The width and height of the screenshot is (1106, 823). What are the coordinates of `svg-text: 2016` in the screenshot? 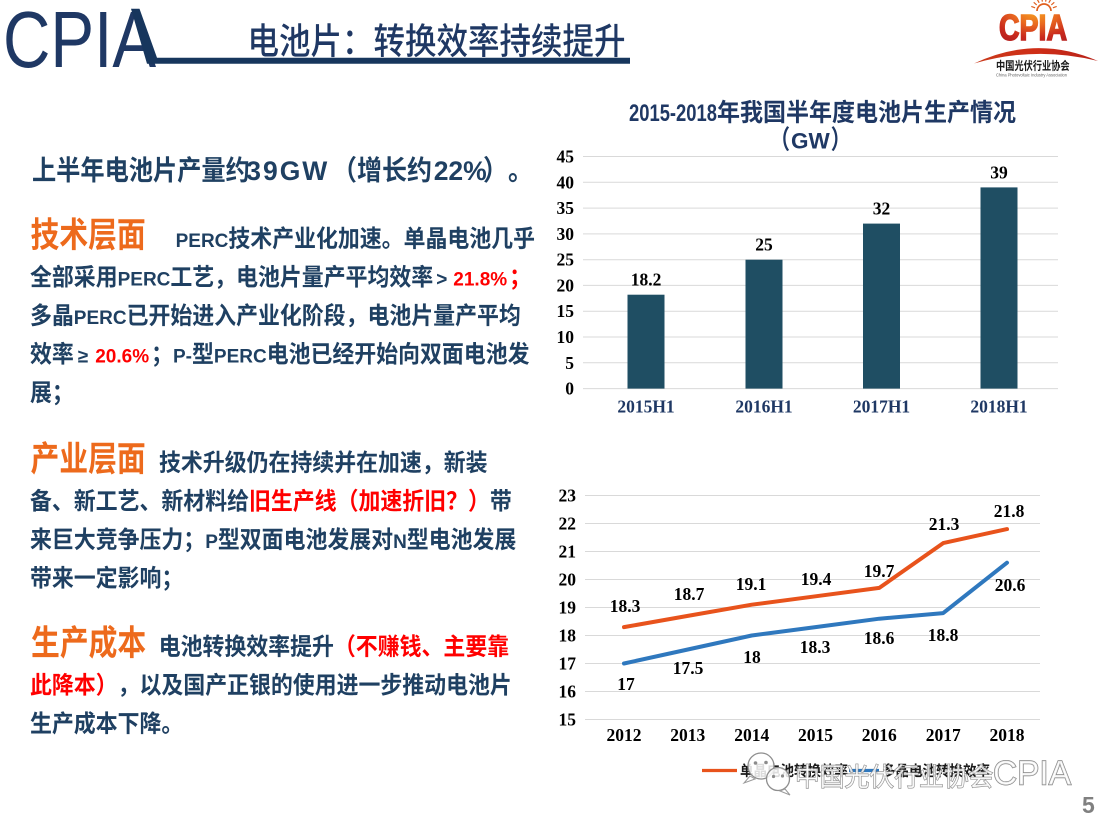 It's located at (879, 735).